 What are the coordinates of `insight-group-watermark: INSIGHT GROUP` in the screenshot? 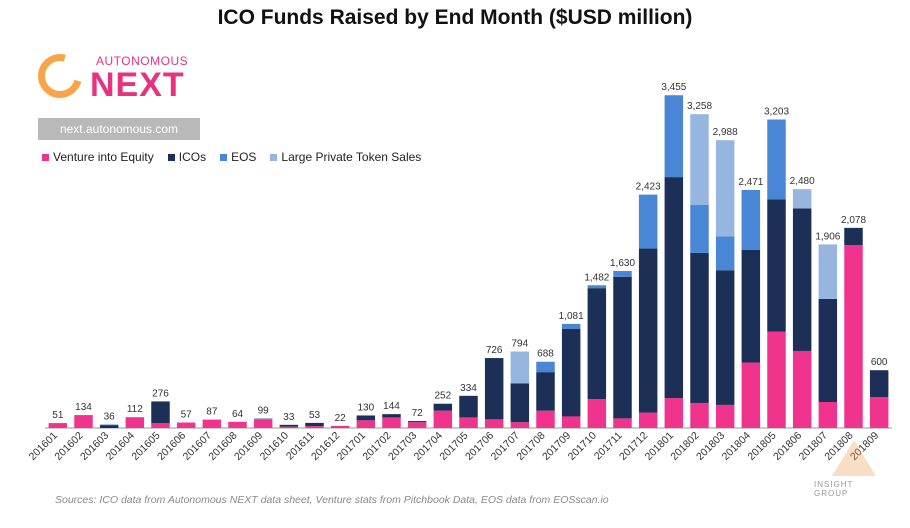 It's located at (848, 470).